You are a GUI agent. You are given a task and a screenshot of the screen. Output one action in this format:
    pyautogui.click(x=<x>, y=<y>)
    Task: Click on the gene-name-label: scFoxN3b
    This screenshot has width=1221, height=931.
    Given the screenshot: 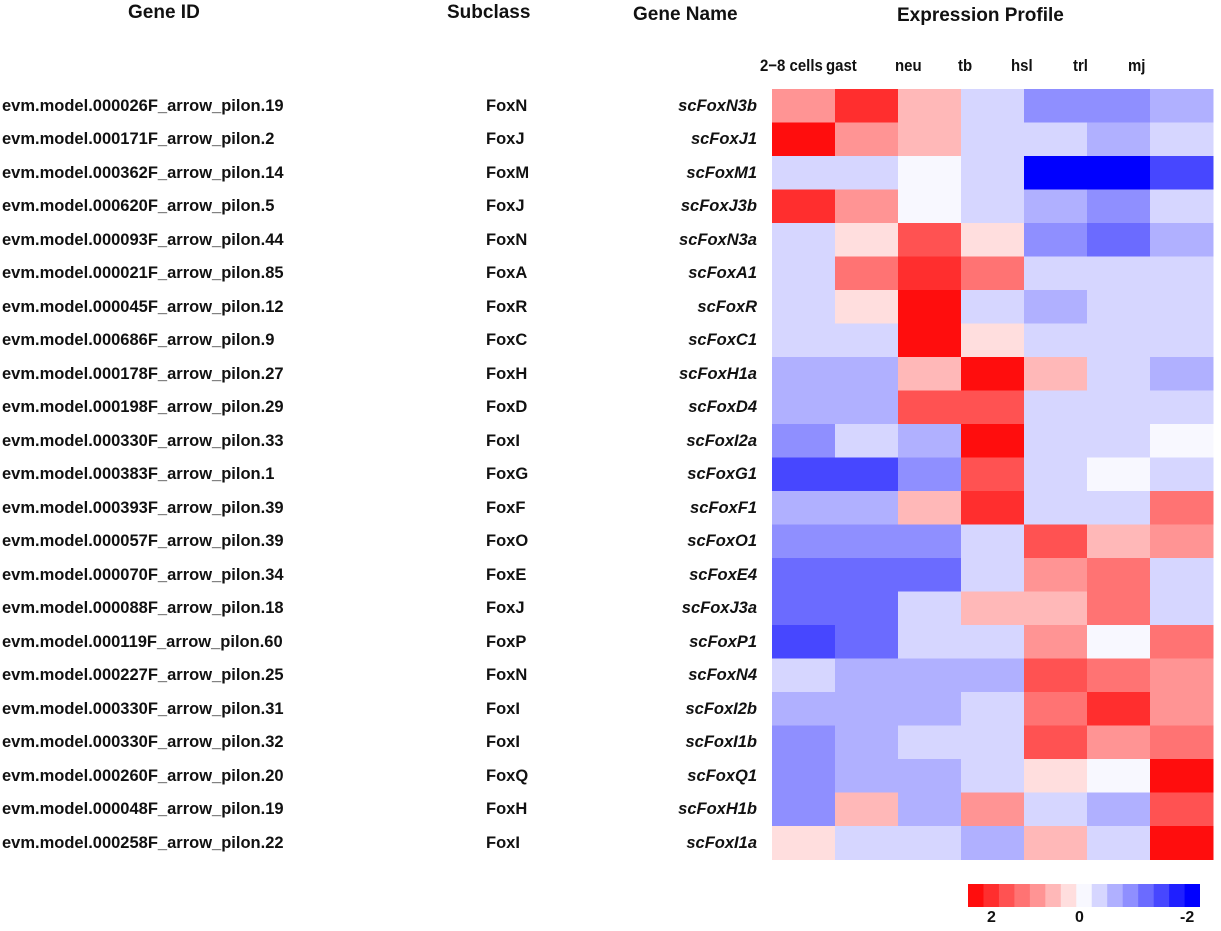 What is the action you would take?
    pyautogui.click(x=717, y=105)
    